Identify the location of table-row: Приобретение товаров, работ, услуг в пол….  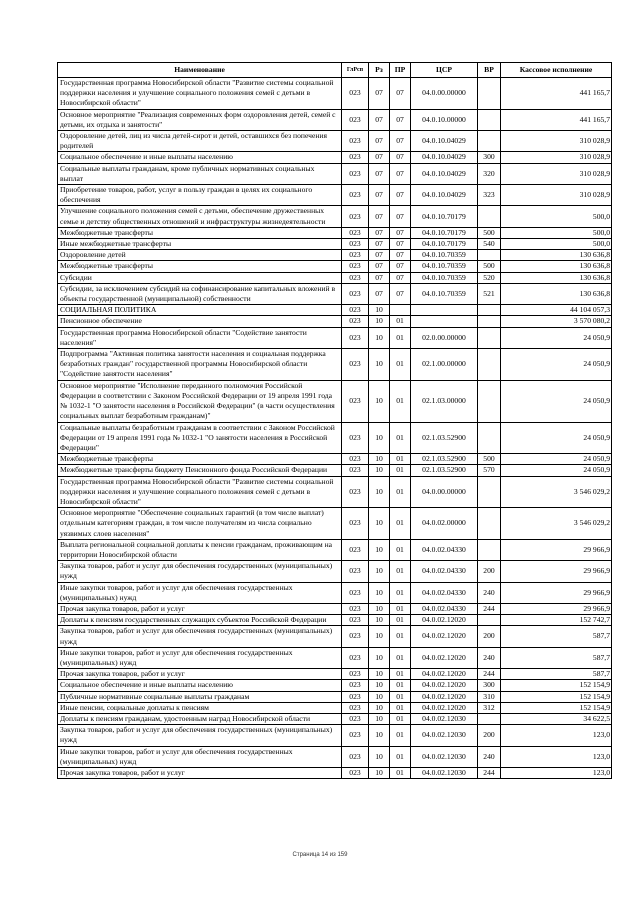
(334, 195).